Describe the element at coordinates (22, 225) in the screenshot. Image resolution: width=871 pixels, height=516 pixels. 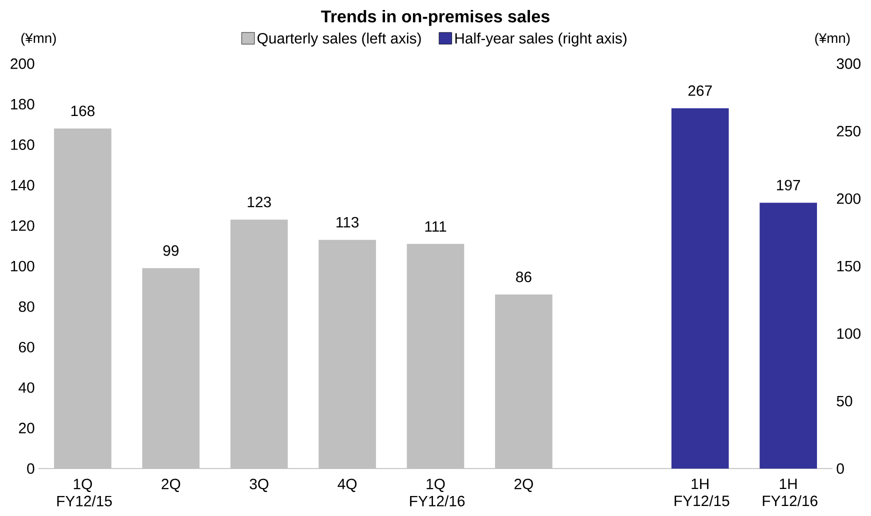
I see `y-tick-label: 120` at that location.